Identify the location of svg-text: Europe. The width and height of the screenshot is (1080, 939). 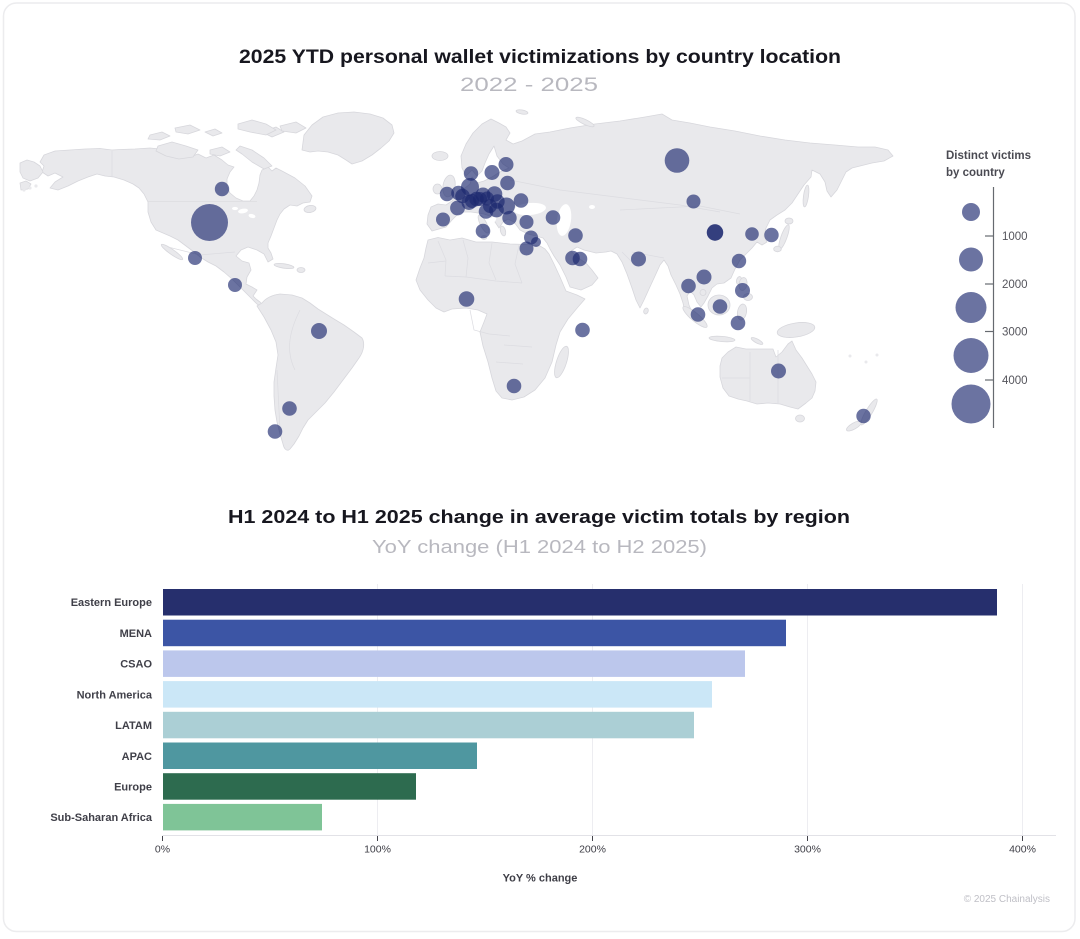
(133, 788).